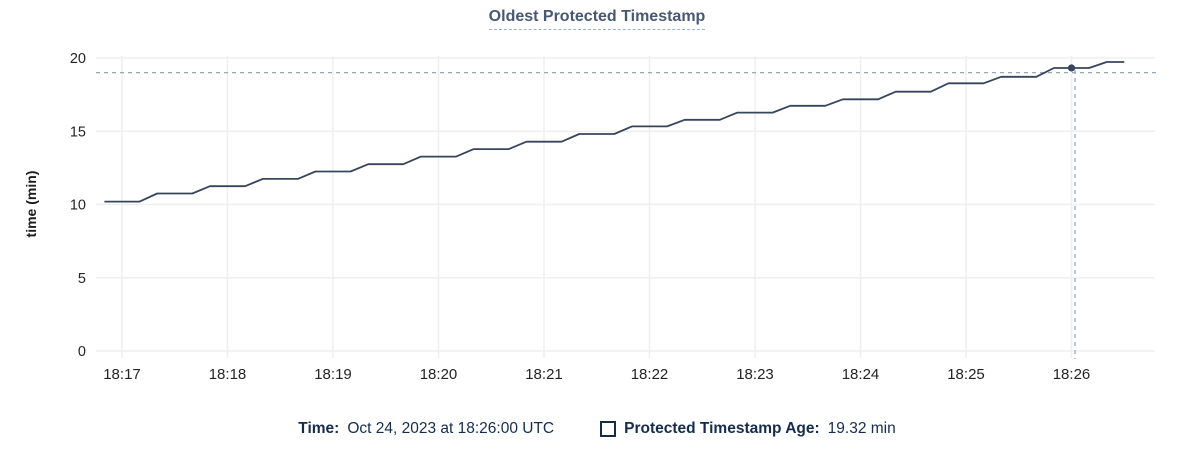 This screenshot has height=466, width=1194. Describe the element at coordinates (722, 428) in the screenshot. I see `legend-series-label: Protected Timestamp Age:` at that location.